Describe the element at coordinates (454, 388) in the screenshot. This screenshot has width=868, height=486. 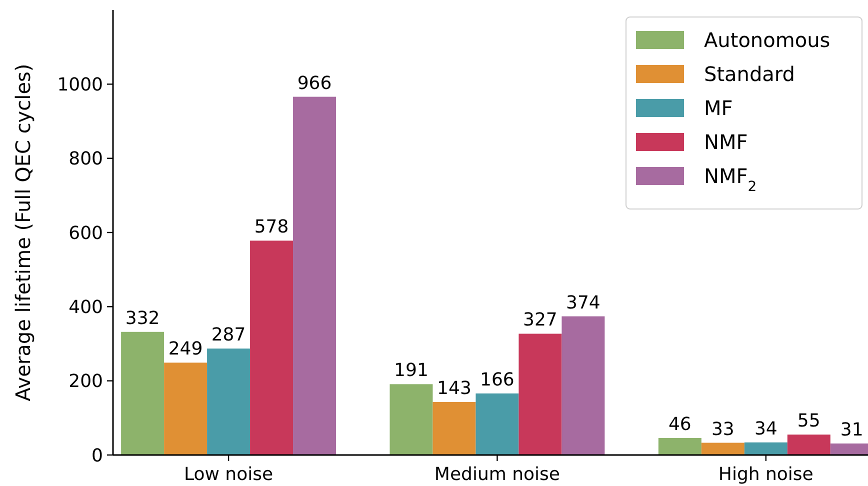
I see `data-label: 143` at that location.